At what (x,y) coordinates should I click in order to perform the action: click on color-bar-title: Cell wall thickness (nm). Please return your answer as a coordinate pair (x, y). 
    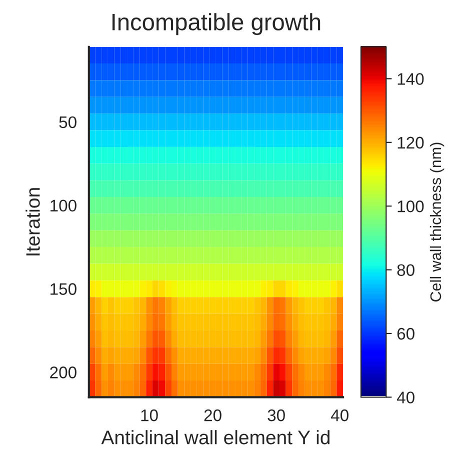
    Looking at the image, I should click on (437, 222).